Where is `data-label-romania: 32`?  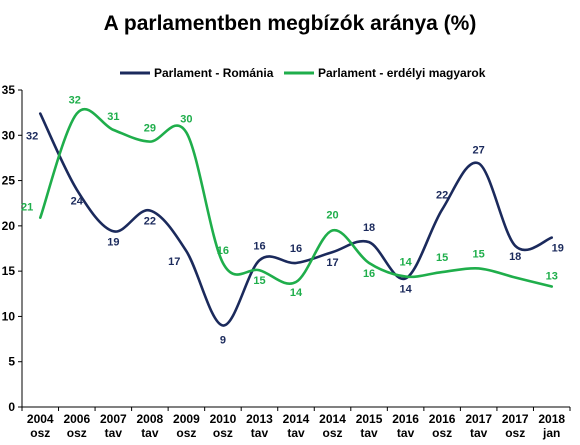
data-label-romania: 32 is located at coordinates (32, 137).